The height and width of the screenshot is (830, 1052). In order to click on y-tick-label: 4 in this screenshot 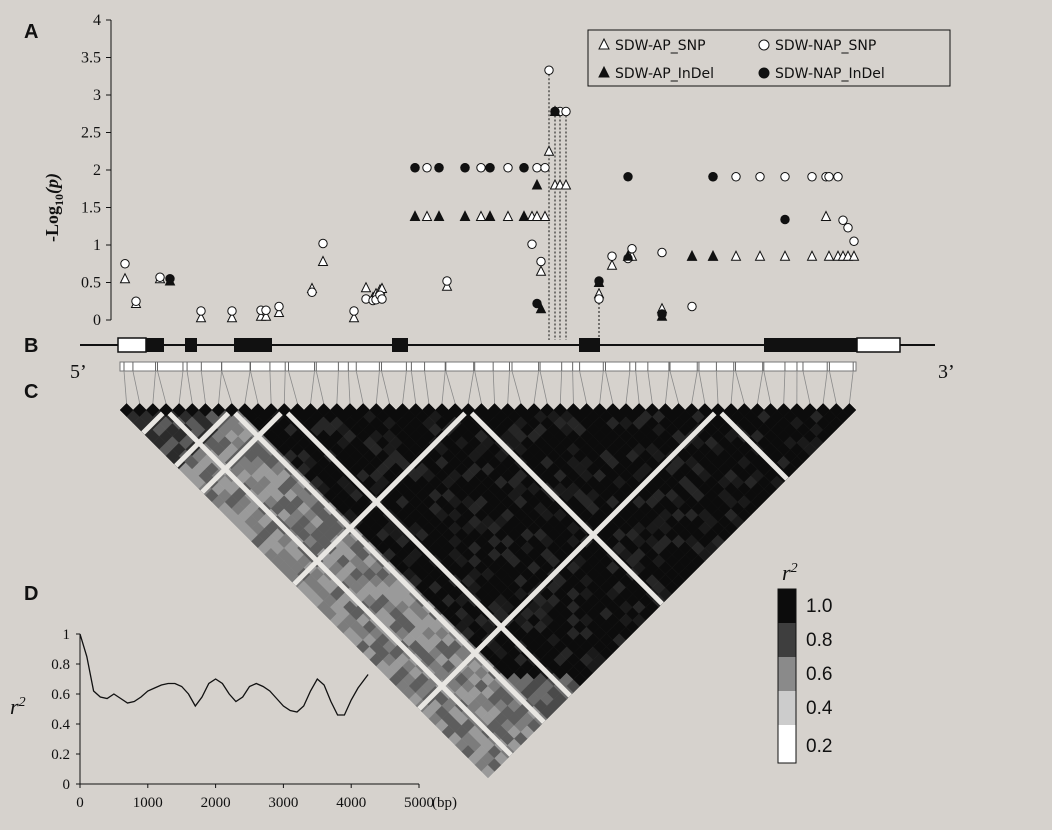, I will do `click(97, 20)`.